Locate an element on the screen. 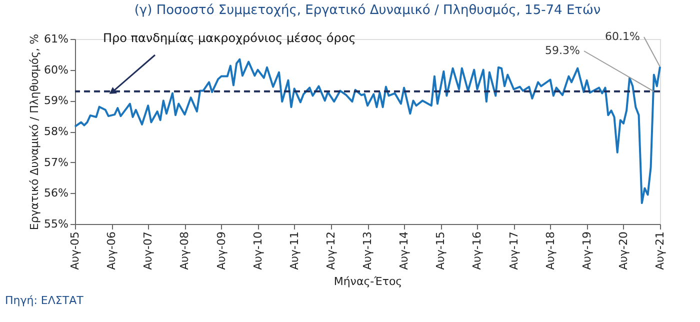 The image size is (700, 322). x-tick-label: Αυγ-10 is located at coordinates (257, 251).